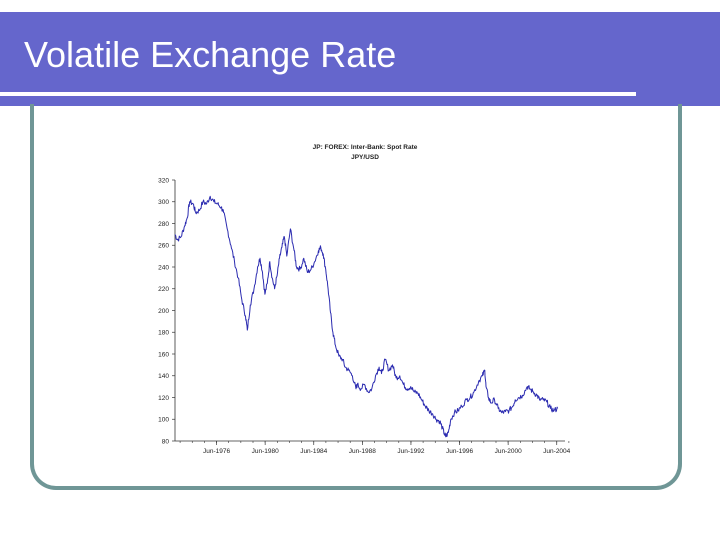 The height and width of the screenshot is (540, 720). Describe the element at coordinates (163, 311) in the screenshot. I see `y-tick-label: 200` at that location.